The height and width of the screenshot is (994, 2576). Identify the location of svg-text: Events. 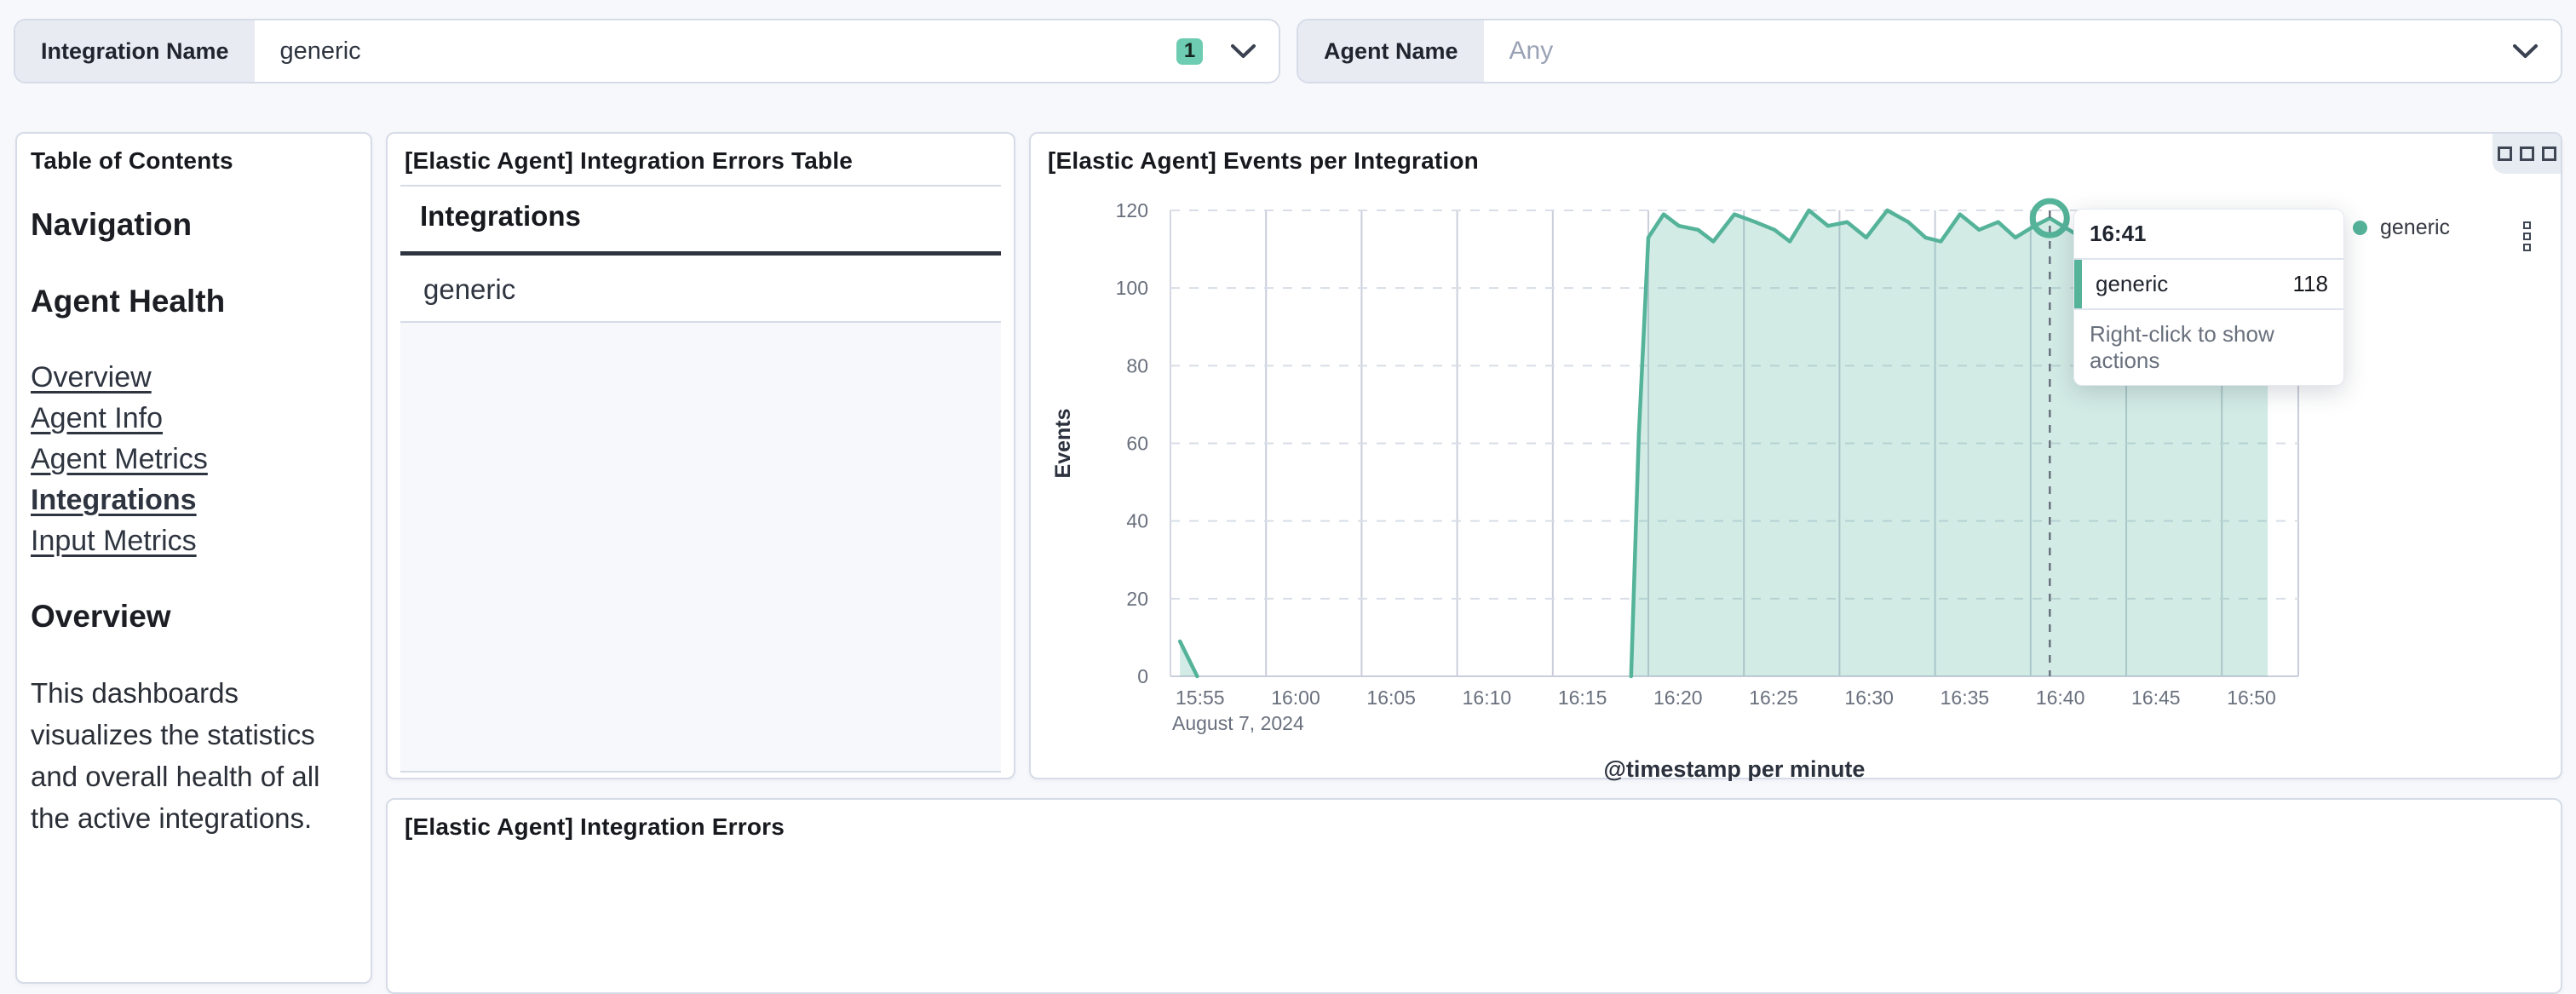
(1063, 444).